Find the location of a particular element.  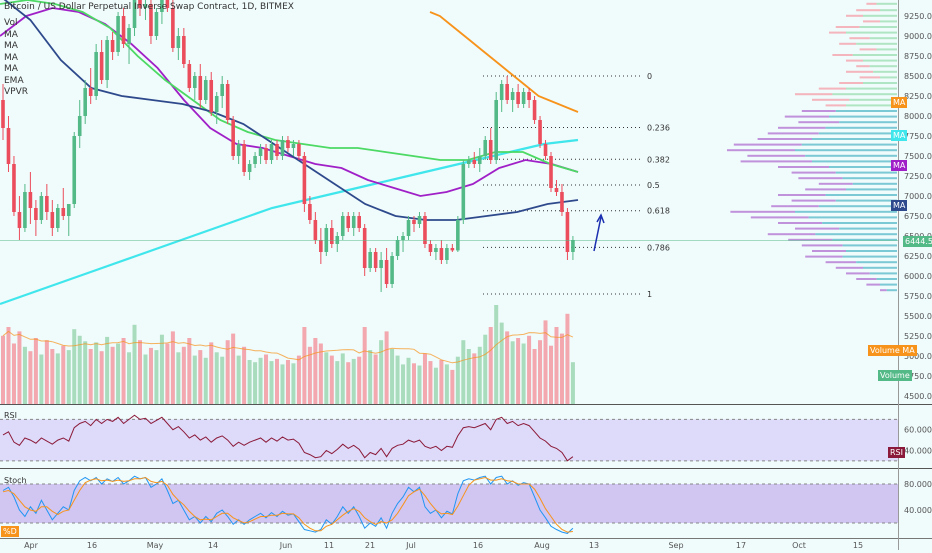

legend-ma-2: MA is located at coordinates (11, 46).